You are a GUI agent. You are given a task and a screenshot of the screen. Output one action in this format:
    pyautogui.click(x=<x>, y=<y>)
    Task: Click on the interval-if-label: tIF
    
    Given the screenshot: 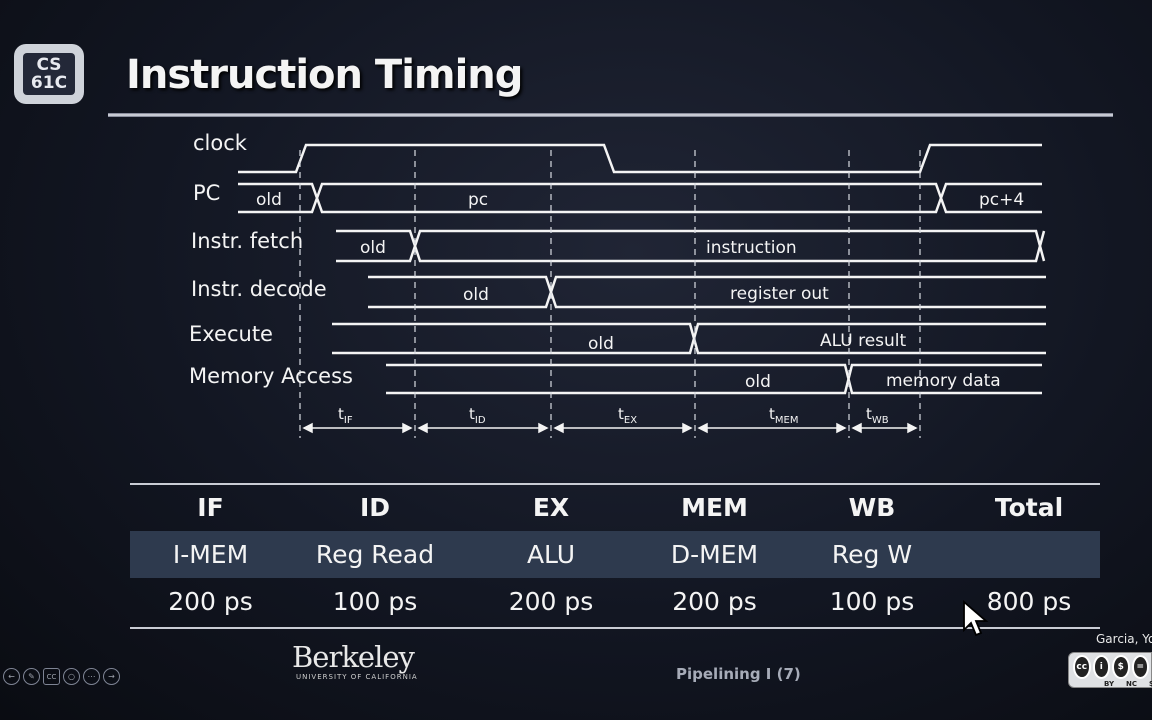 What is the action you would take?
    pyautogui.click(x=345, y=415)
    